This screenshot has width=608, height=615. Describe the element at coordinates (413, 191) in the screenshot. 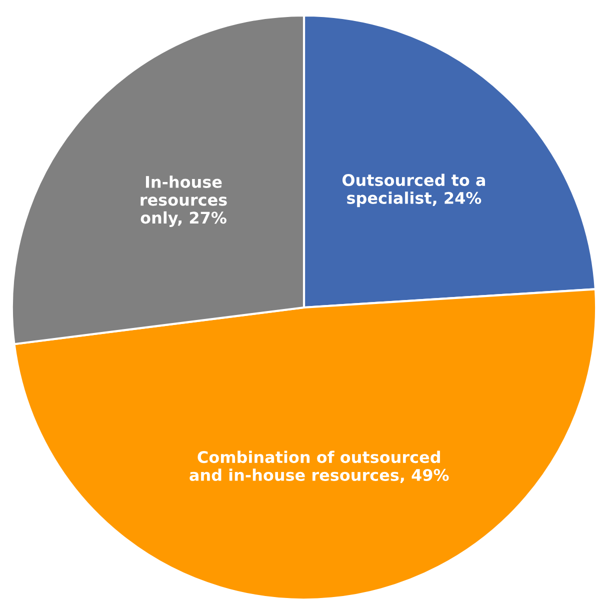

I see `slice-label: Outsourced to a specialist, 24%` at that location.